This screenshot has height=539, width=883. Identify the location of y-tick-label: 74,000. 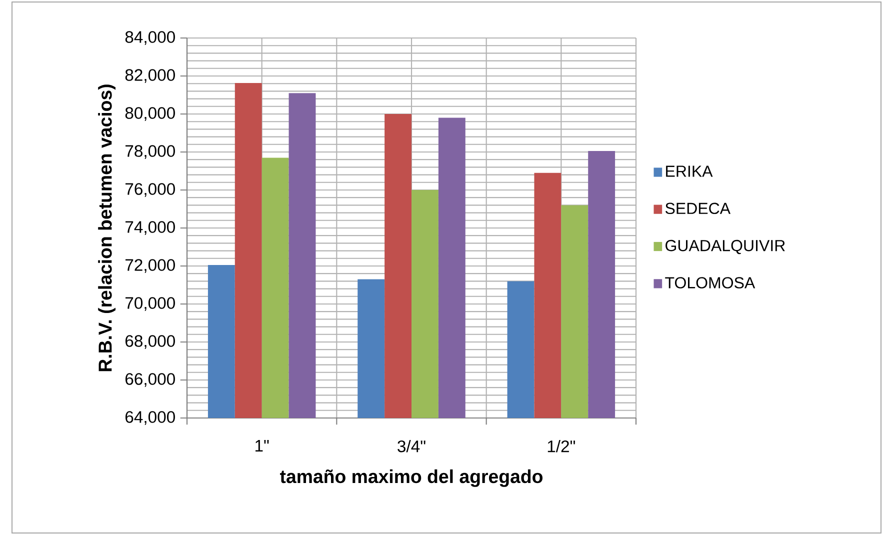
(150, 228).